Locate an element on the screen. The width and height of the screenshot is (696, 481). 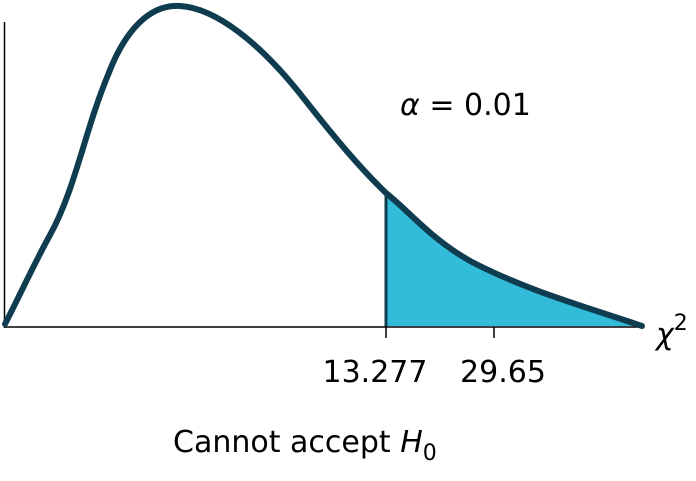
axis-label: χ2 is located at coordinates (671, 331).